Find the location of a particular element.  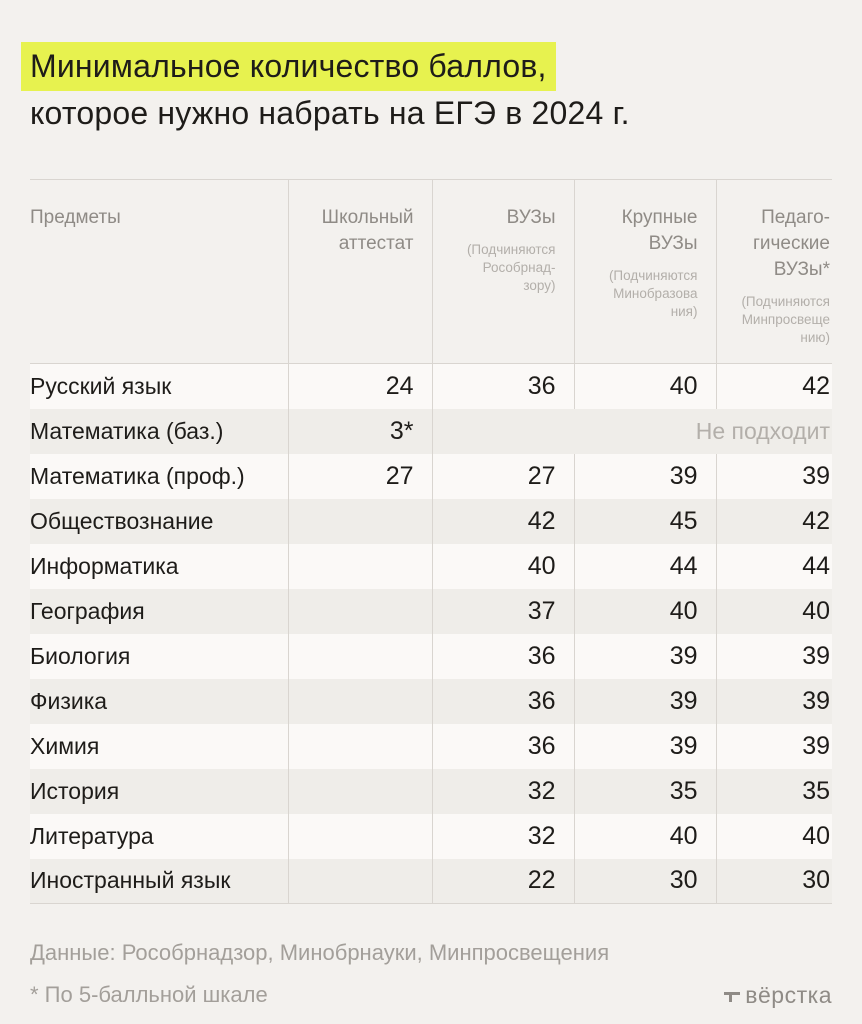

col-header-subjects-label: Предметы is located at coordinates (75, 217).